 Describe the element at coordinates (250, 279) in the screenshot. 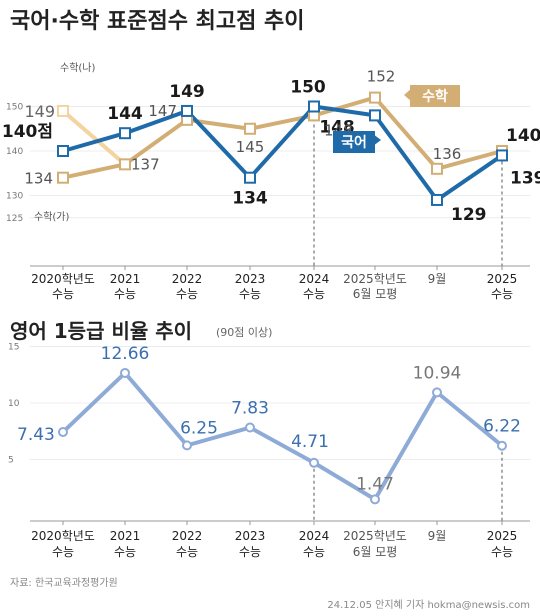

I see `chart1-x-label: 2023` at that location.